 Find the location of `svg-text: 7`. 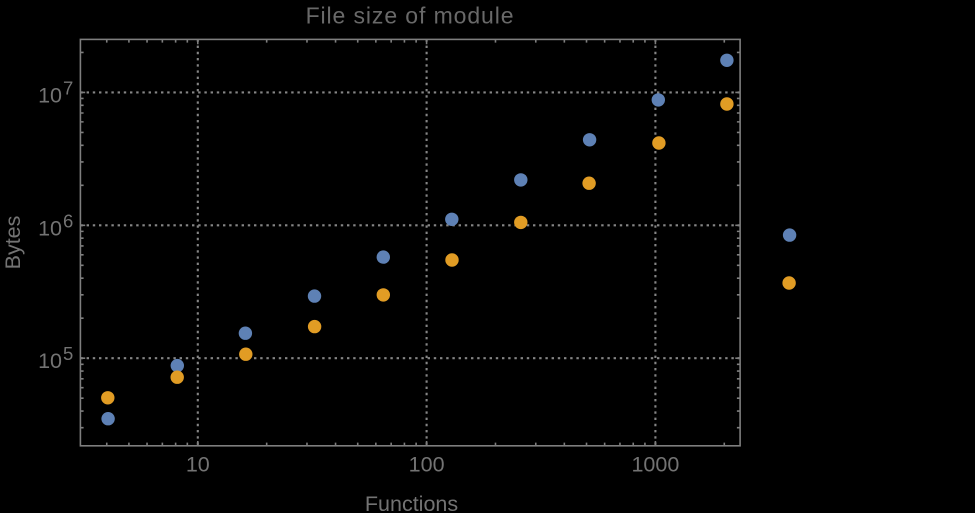

svg-text: 7 is located at coordinates (68, 87).